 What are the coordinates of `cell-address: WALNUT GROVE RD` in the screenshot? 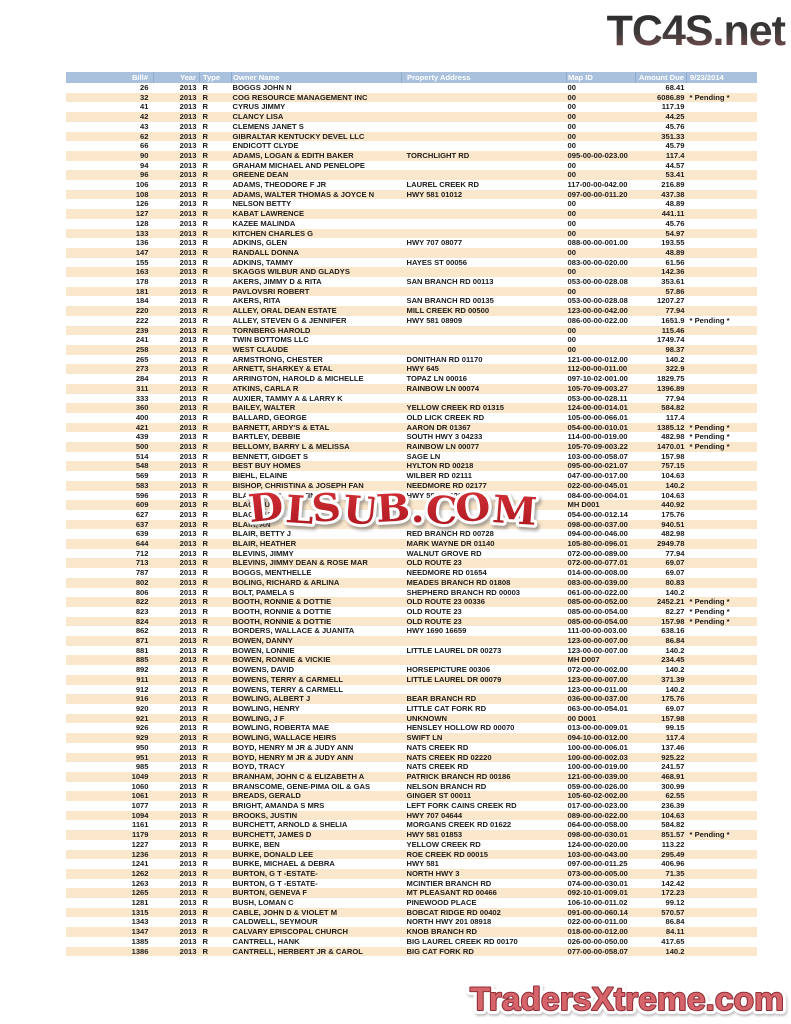 It's located at (444, 553).